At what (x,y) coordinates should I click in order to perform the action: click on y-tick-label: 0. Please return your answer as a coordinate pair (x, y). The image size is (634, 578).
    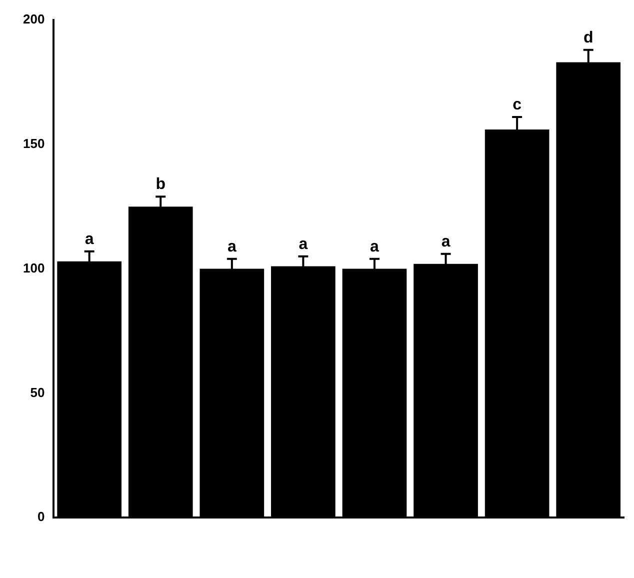
    Looking at the image, I should click on (41, 516).